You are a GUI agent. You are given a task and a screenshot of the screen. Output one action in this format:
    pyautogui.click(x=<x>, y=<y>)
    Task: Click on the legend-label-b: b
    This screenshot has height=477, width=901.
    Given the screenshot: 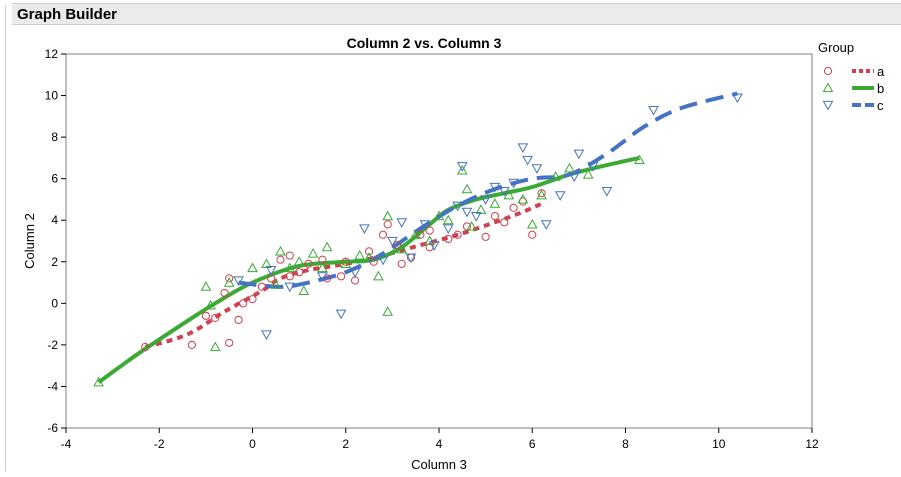 What is the action you would take?
    pyautogui.click(x=880, y=88)
    